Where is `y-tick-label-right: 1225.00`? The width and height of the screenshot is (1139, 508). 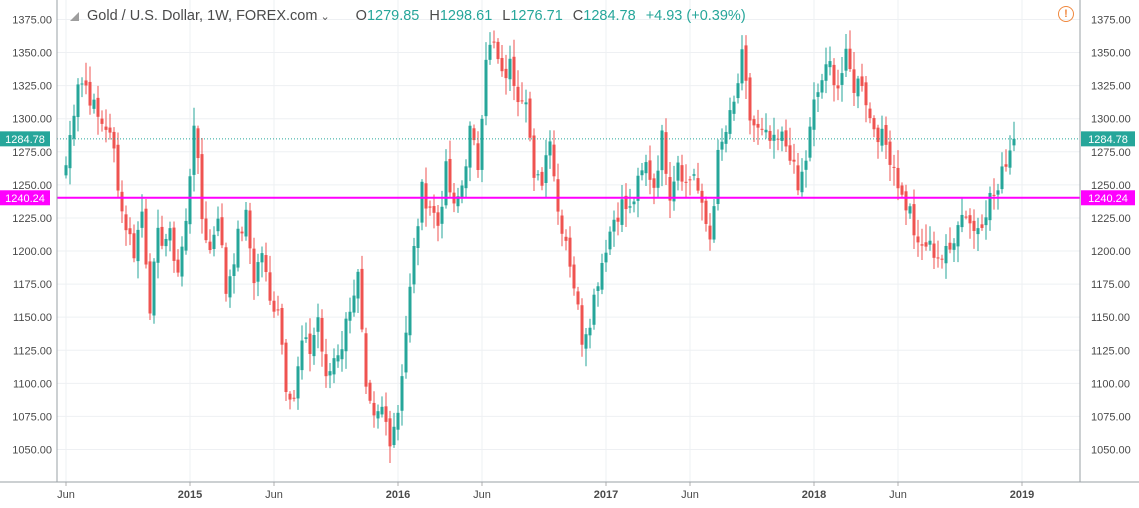 y-tick-label-right: 1225.00 is located at coordinates (1111, 219).